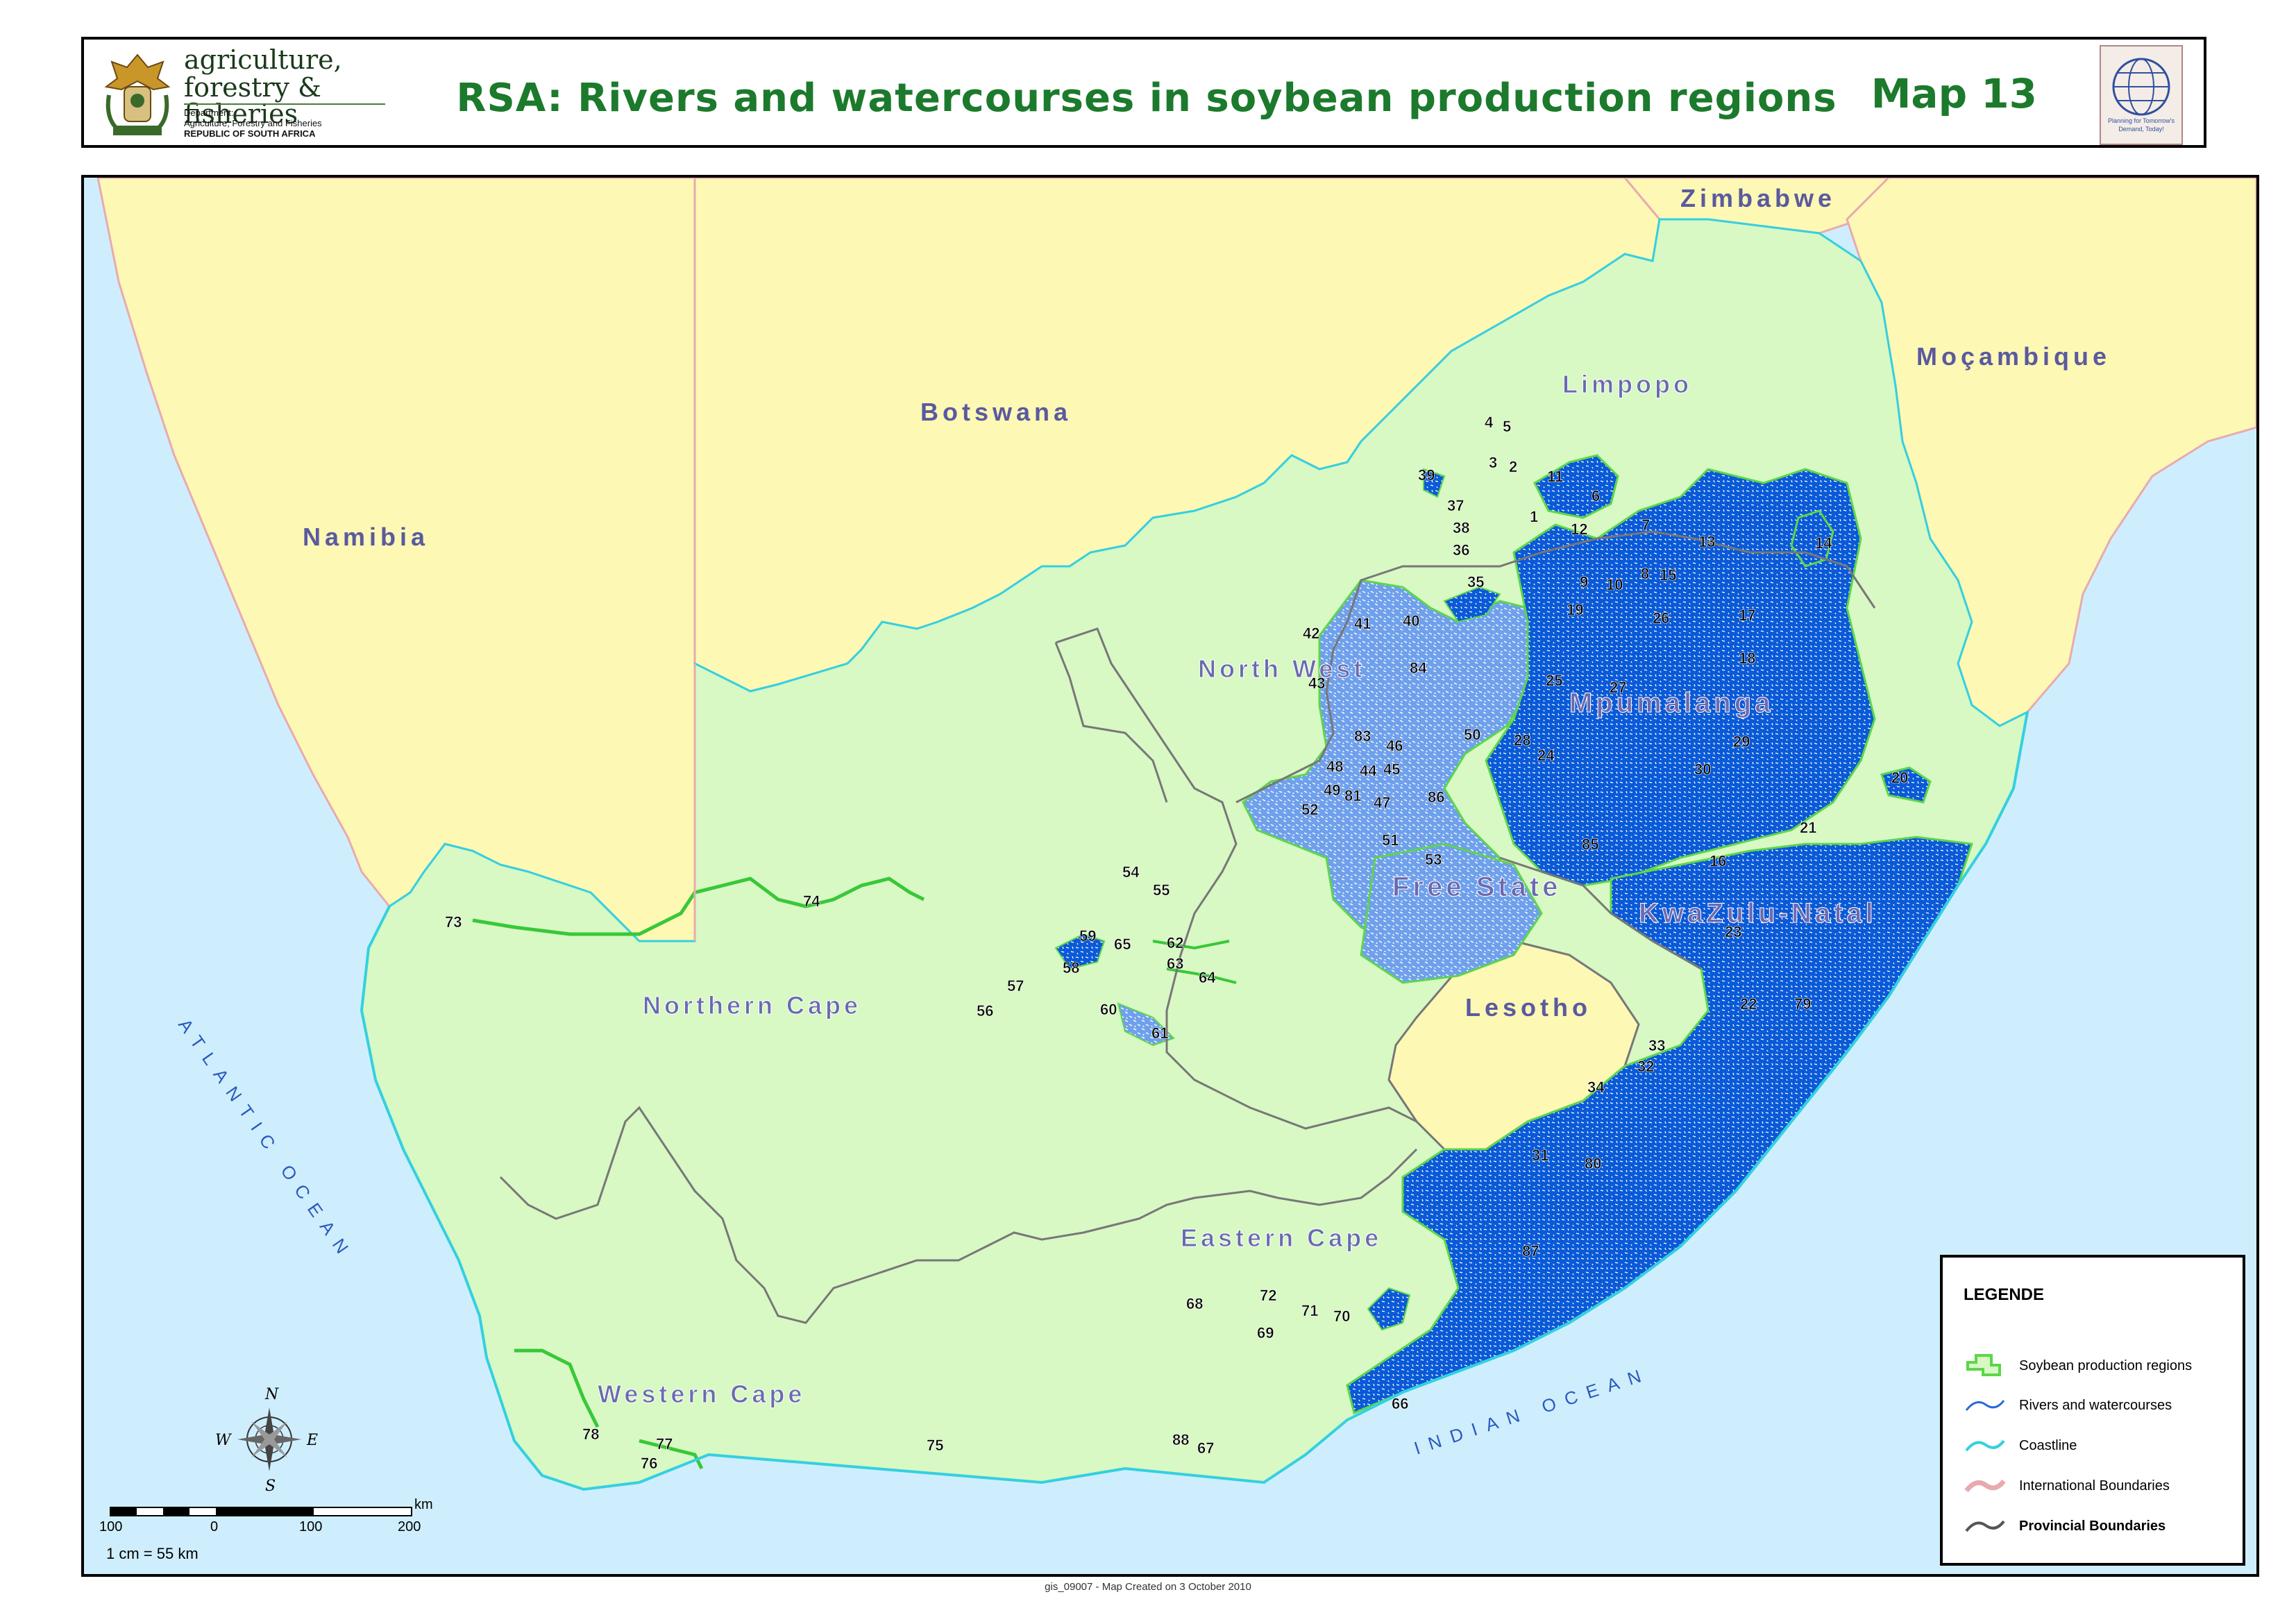 This screenshot has height=1624, width=2296. What do you see at coordinates (1576, 486) in the screenshot?
I see `rivers-region-limpopo` at bounding box center [1576, 486].